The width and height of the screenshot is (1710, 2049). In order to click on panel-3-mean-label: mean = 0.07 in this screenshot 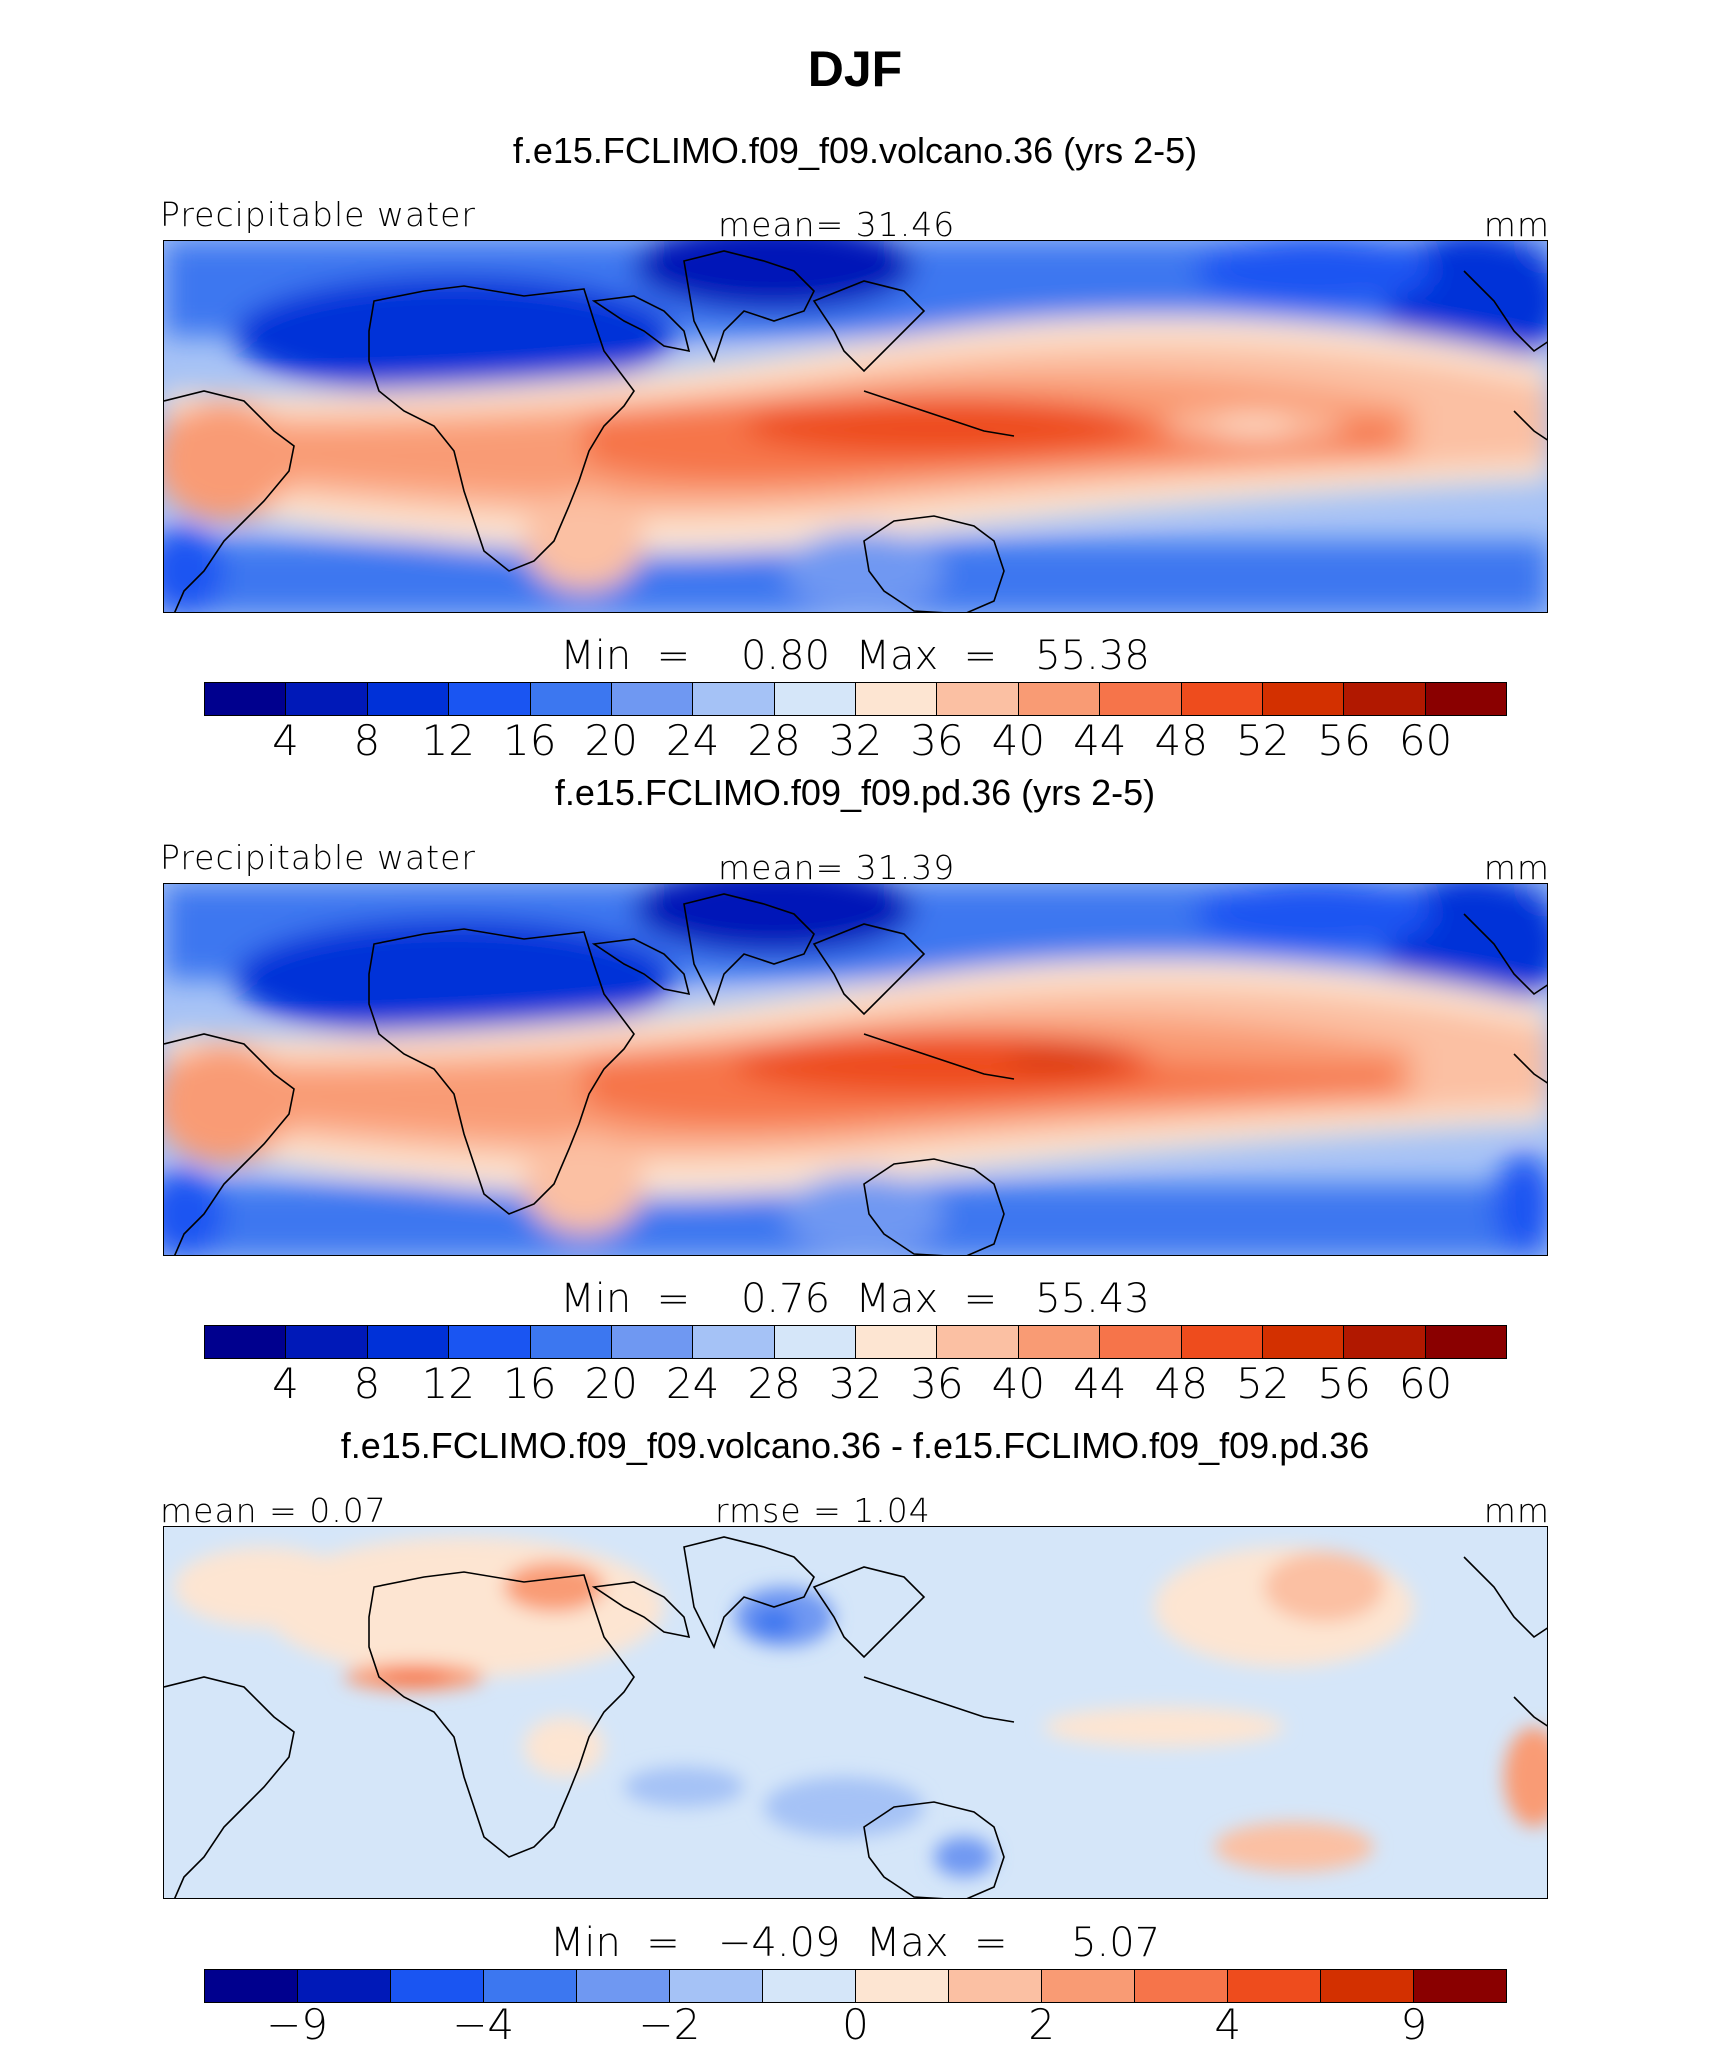, I will do `click(273, 1510)`.